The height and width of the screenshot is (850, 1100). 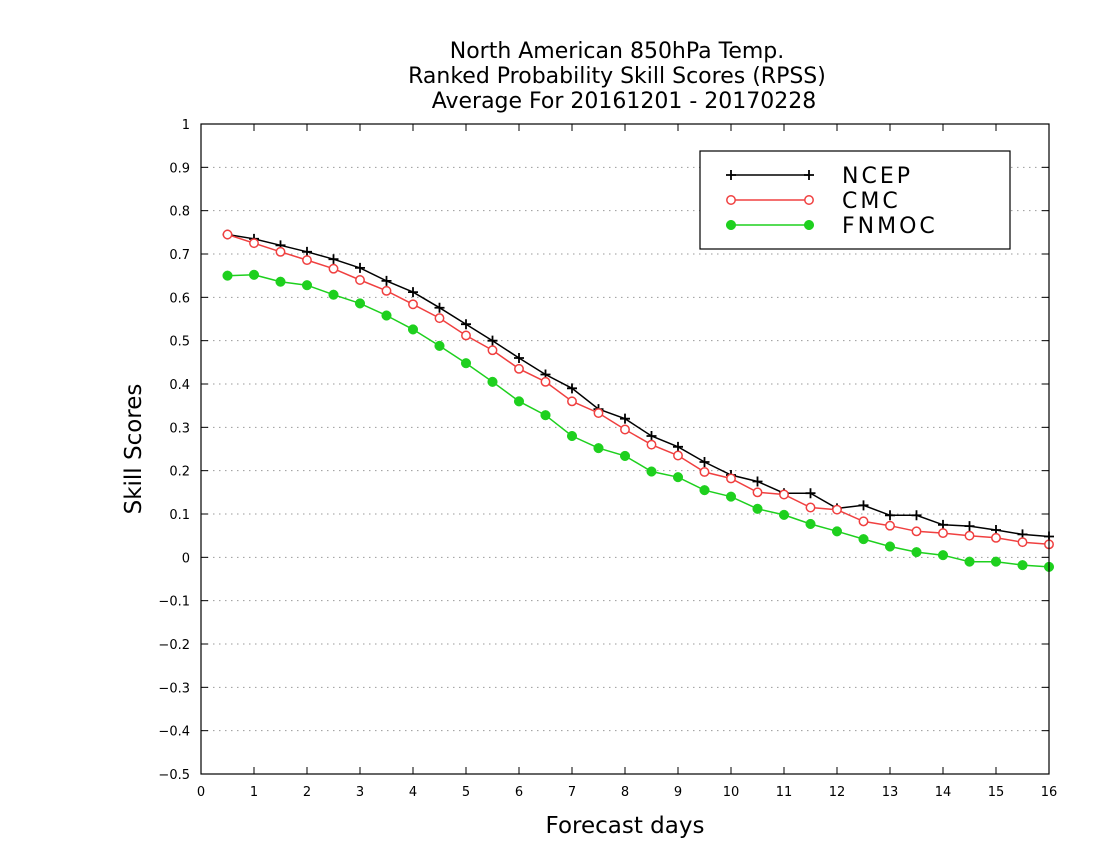 I want to click on x-tick-label: 10, so click(x=731, y=792).